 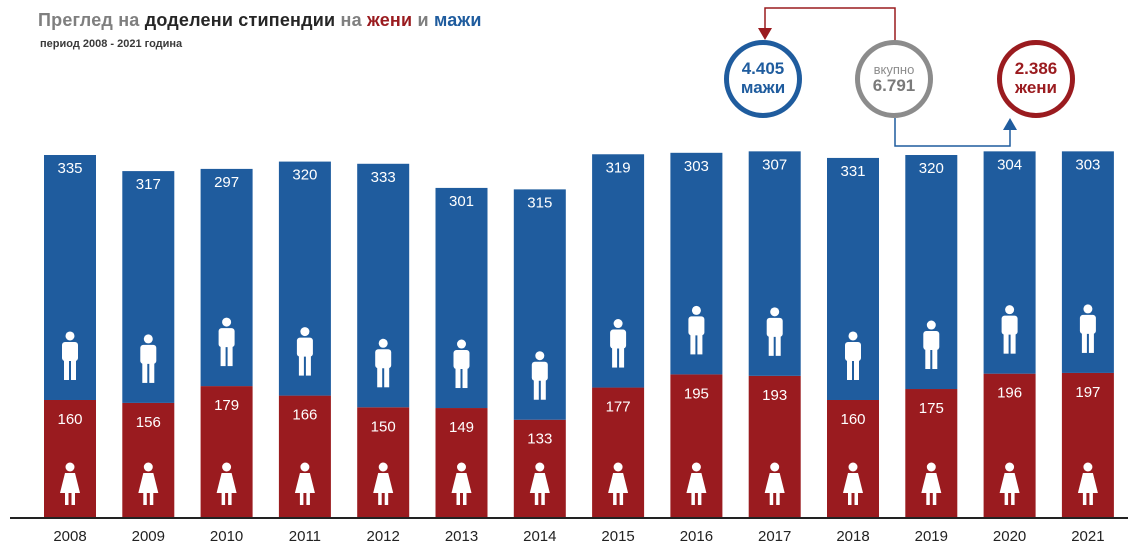 What do you see at coordinates (774, 446) in the screenshot?
I see `bar-women-2017` at bounding box center [774, 446].